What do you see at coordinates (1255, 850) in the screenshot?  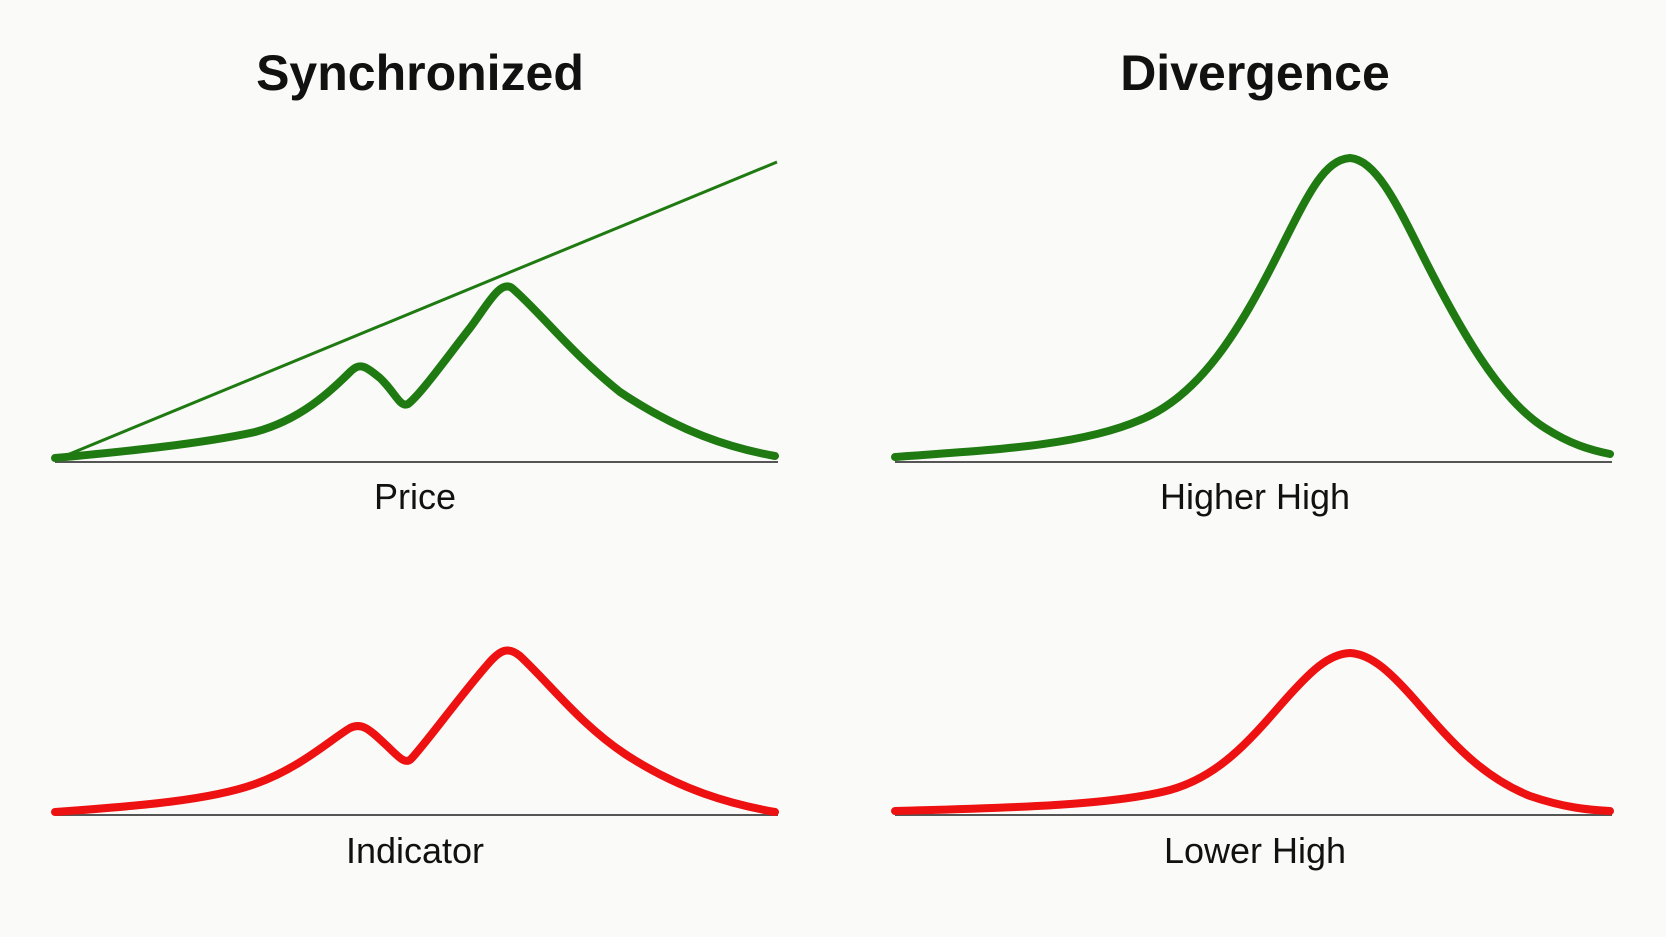 I see `lower-high-label: Lower High` at bounding box center [1255, 850].